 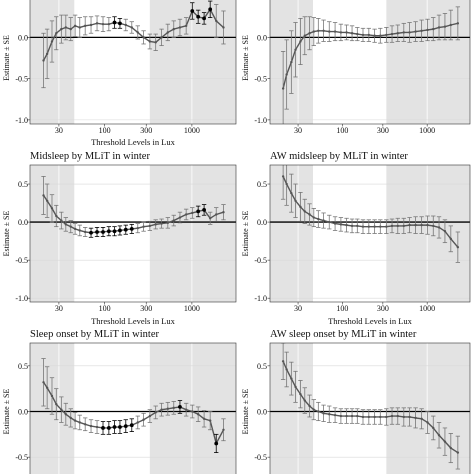 What do you see at coordinates (339, 156) in the screenshot?
I see `panel-title: AW midsleep by MLiT in winter` at bounding box center [339, 156].